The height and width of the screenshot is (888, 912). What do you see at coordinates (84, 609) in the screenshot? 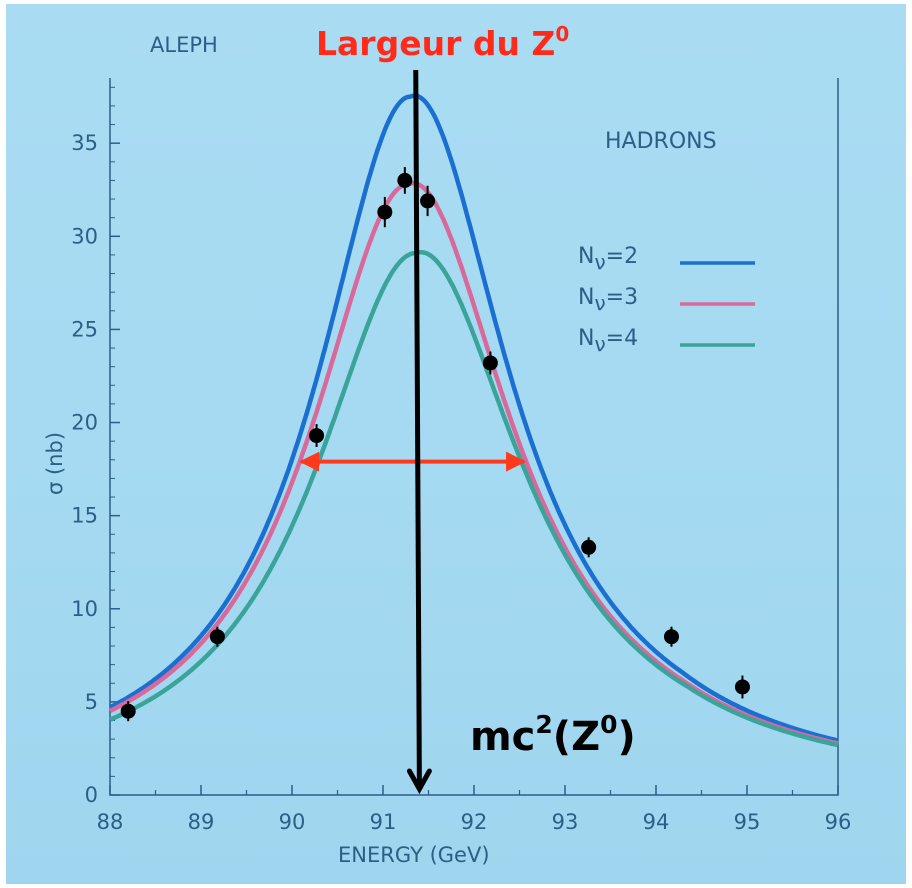
I see `y-tick-label: 10` at bounding box center [84, 609].